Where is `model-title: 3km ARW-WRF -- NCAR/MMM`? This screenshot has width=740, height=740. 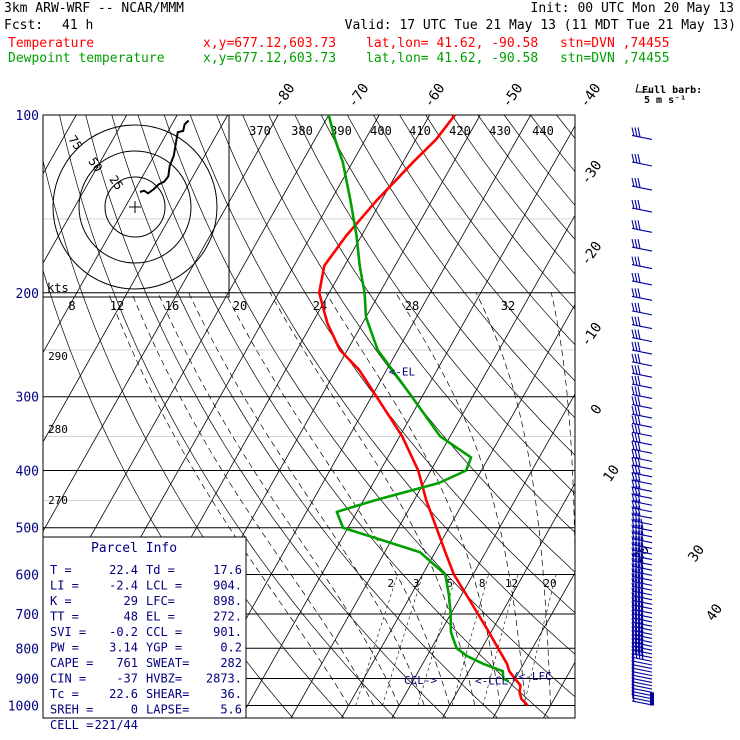
model-title: 3km ARW-WRF -- NCAR/MMM is located at coordinates (94, 8).